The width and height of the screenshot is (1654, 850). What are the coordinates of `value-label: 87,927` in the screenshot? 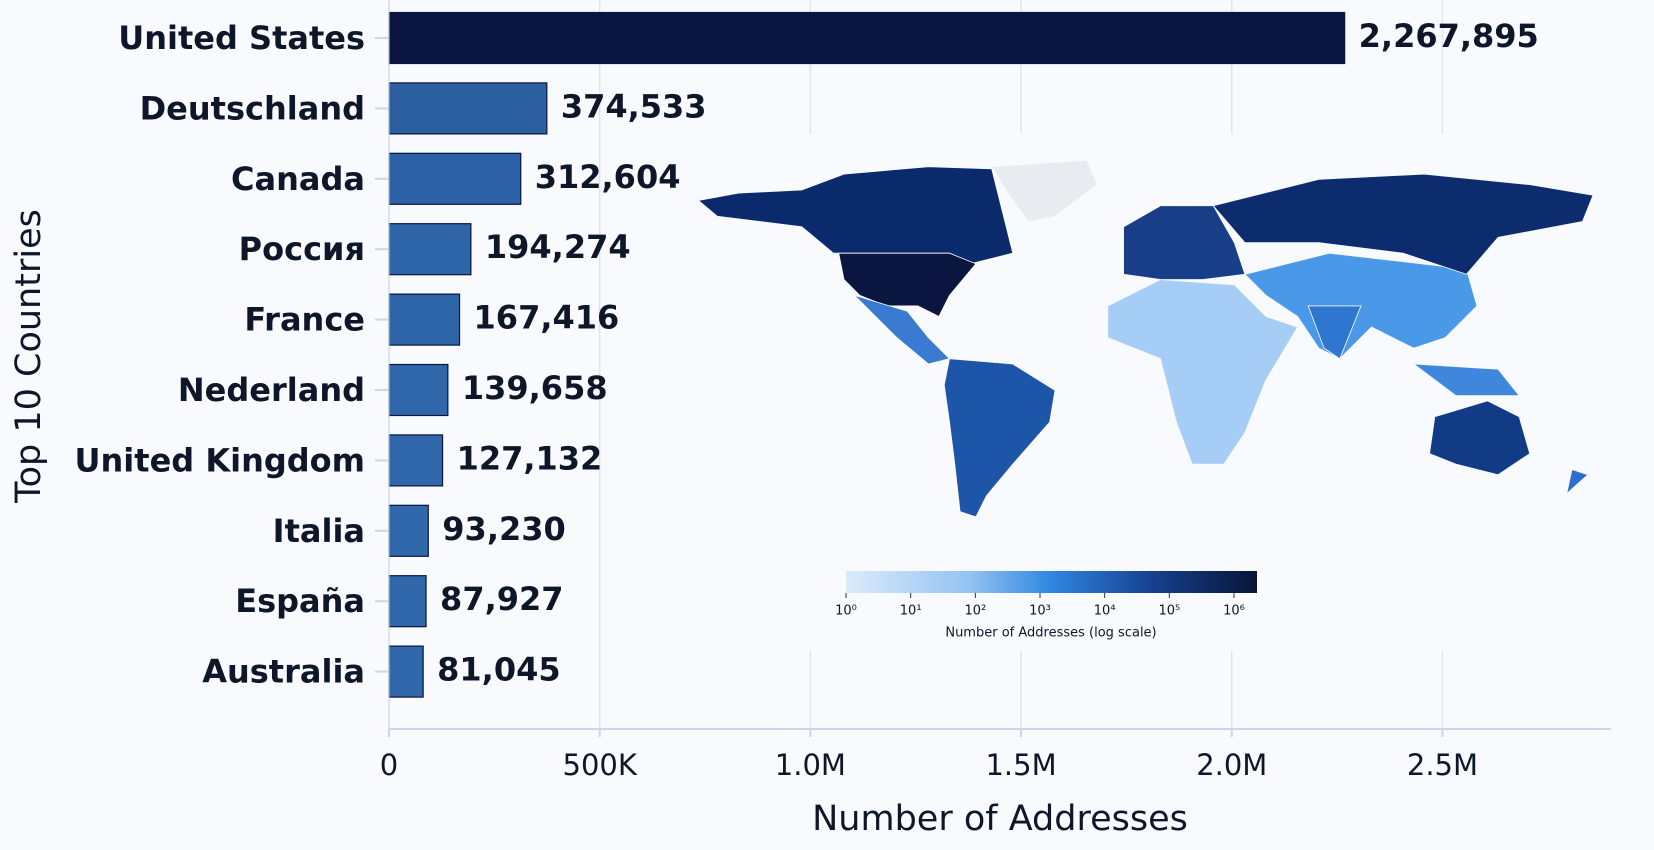 It's located at (501, 599).